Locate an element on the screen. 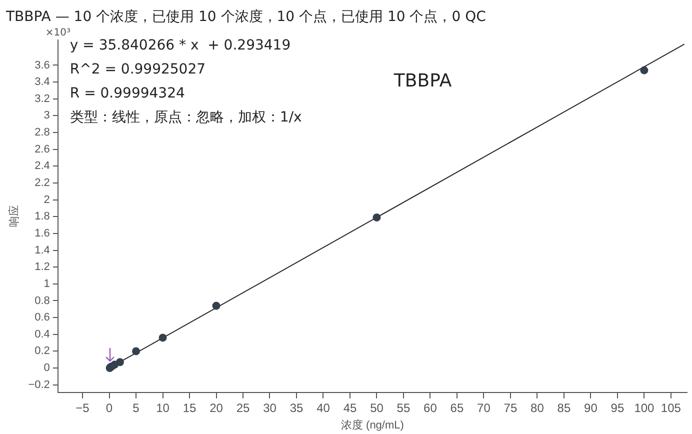 This screenshot has width=692, height=434. x-tick-label: 0 is located at coordinates (109, 407).